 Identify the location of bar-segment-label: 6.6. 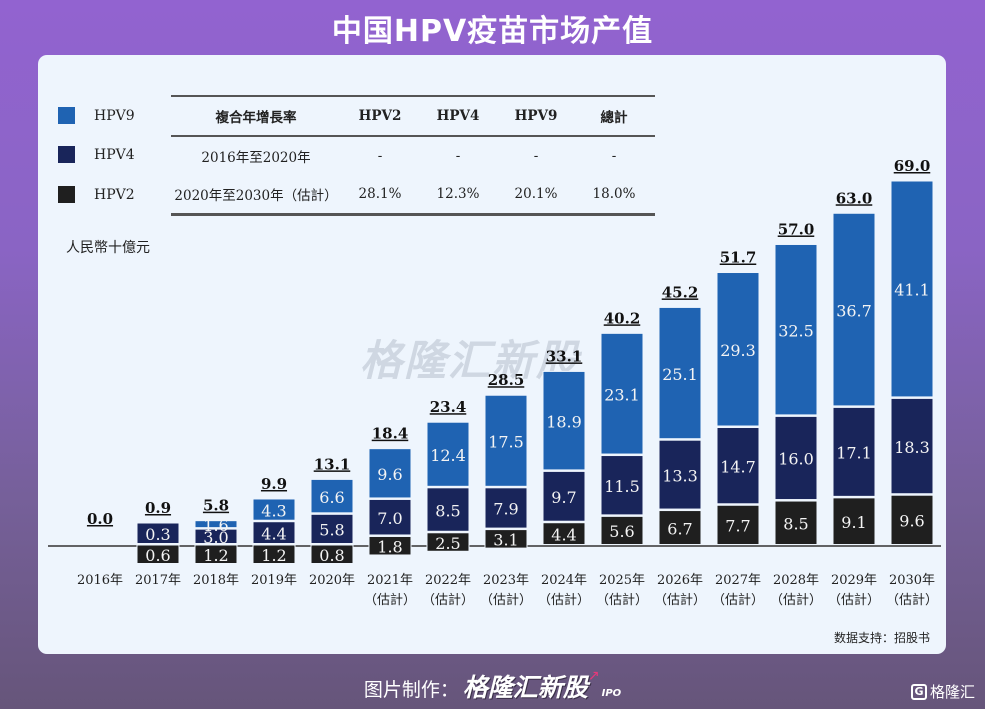
(331, 497).